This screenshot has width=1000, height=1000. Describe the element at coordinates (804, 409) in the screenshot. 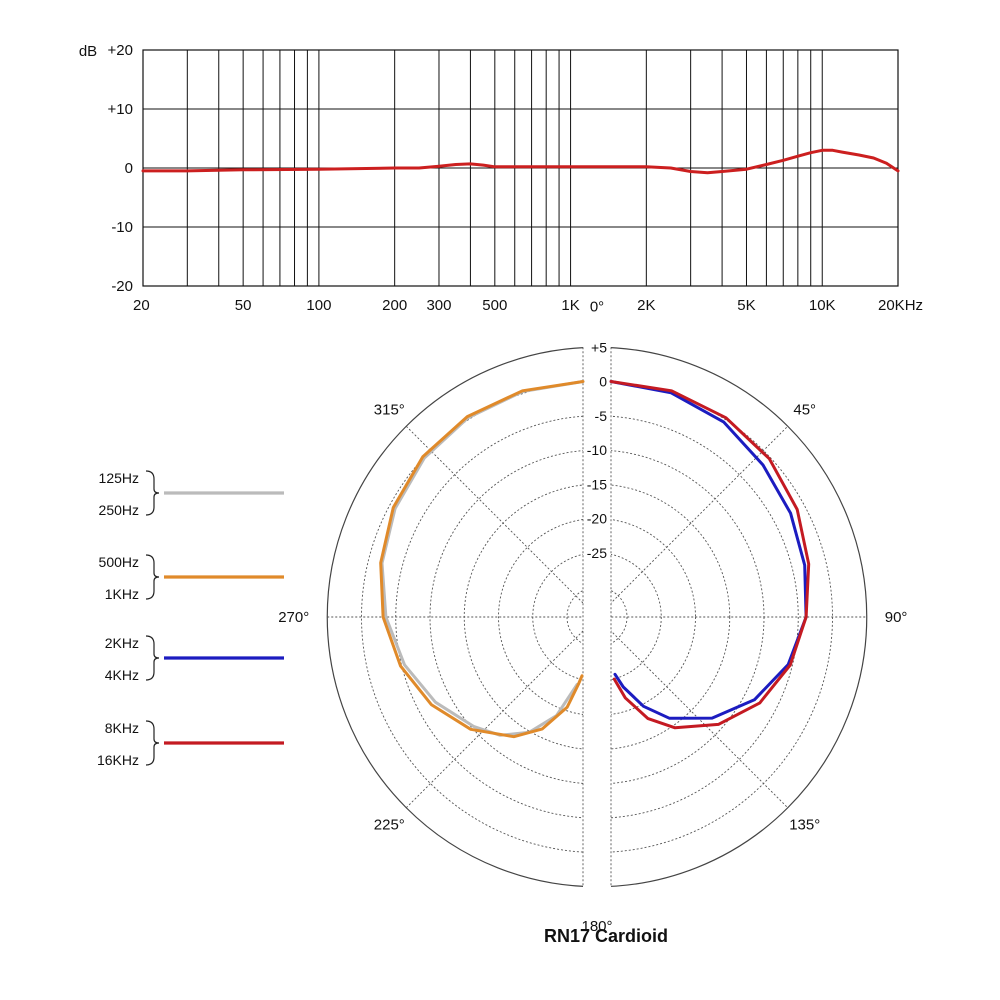

I see `angle-label: 45°` at that location.